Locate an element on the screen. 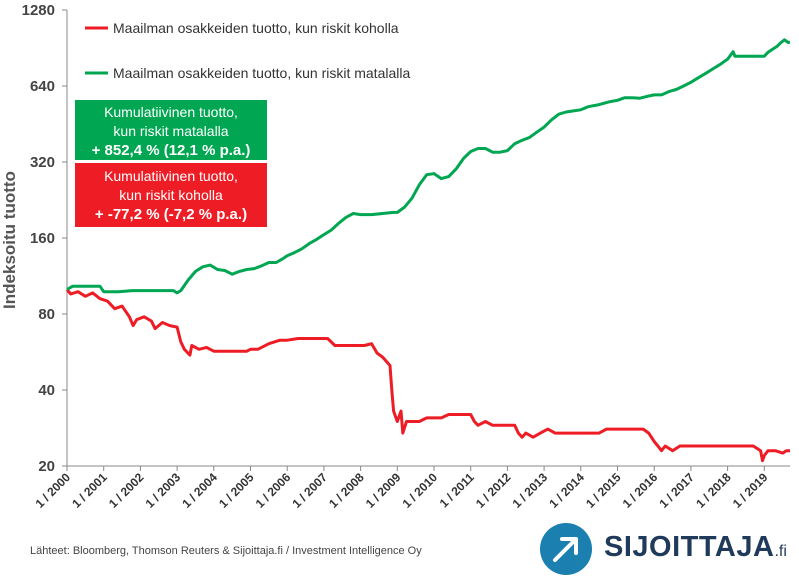 The width and height of the screenshot is (799, 580). annotation-line: kun riskit matalalla is located at coordinates (171, 131).